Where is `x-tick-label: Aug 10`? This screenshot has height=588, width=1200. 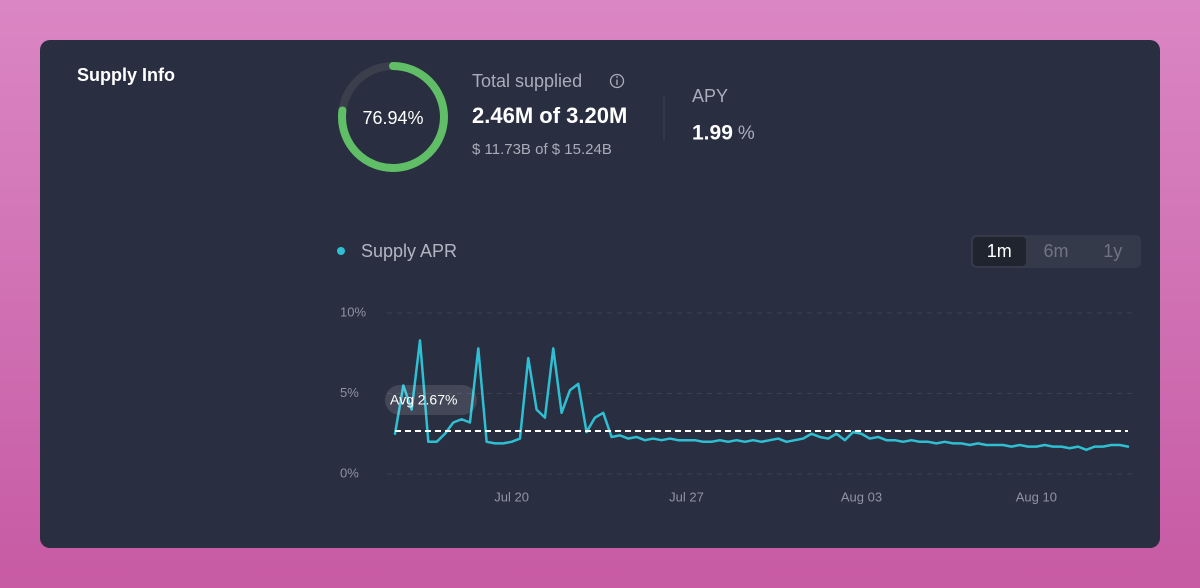 x-tick-label: Aug 10 is located at coordinates (1036, 496).